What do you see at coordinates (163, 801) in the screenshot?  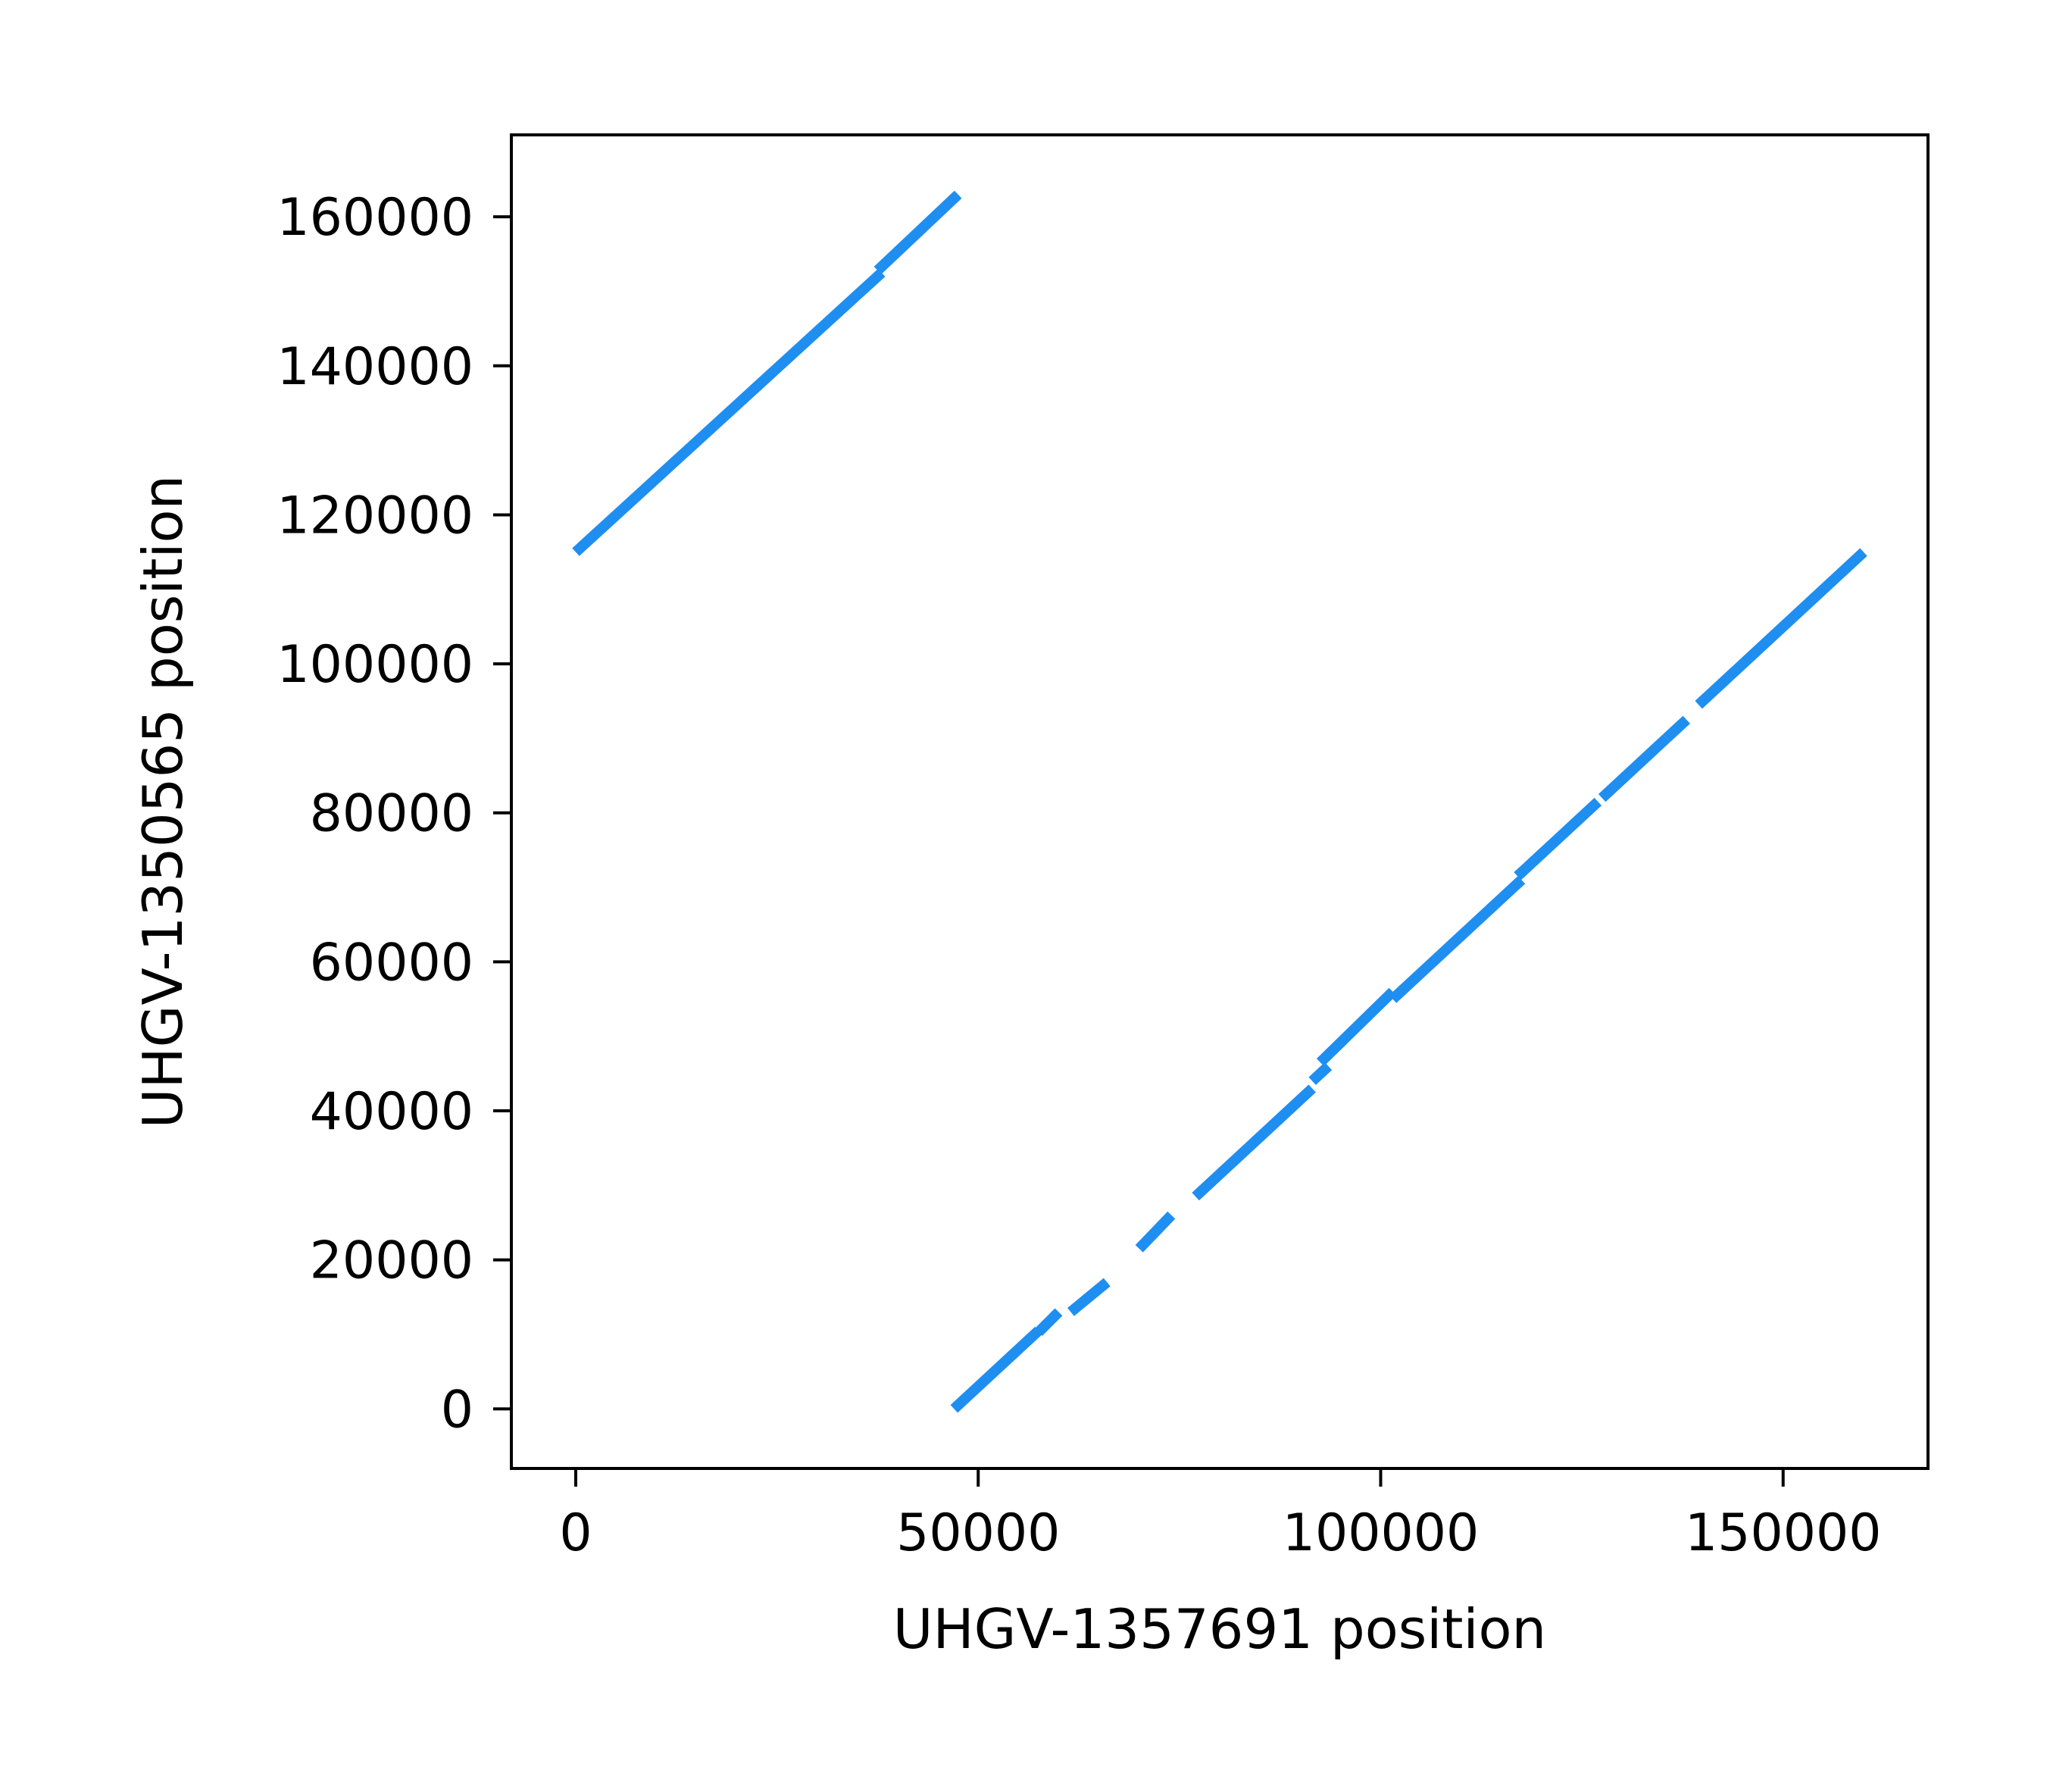 I see `y-axis-label: UHGV-1350565 position` at bounding box center [163, 801].